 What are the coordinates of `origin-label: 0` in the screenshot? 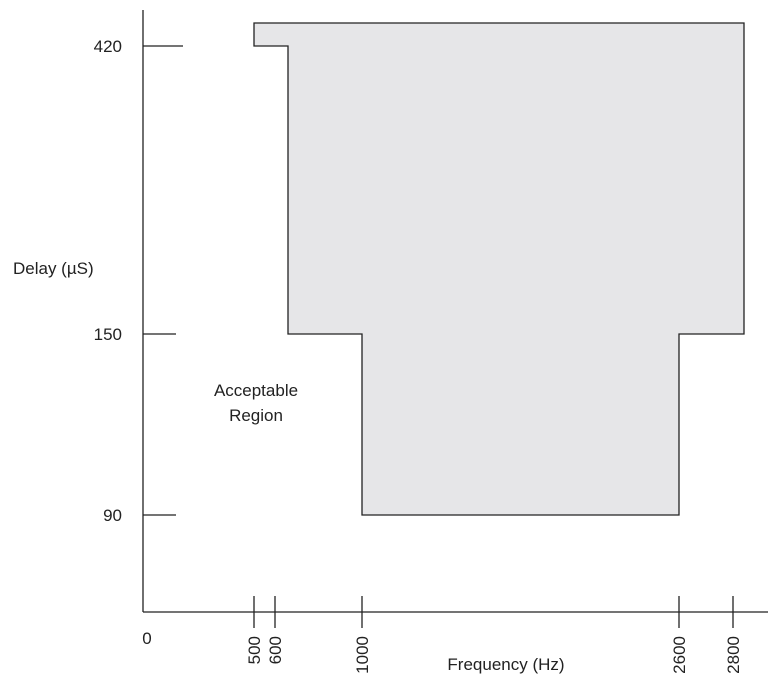 It's located at (146, 638).